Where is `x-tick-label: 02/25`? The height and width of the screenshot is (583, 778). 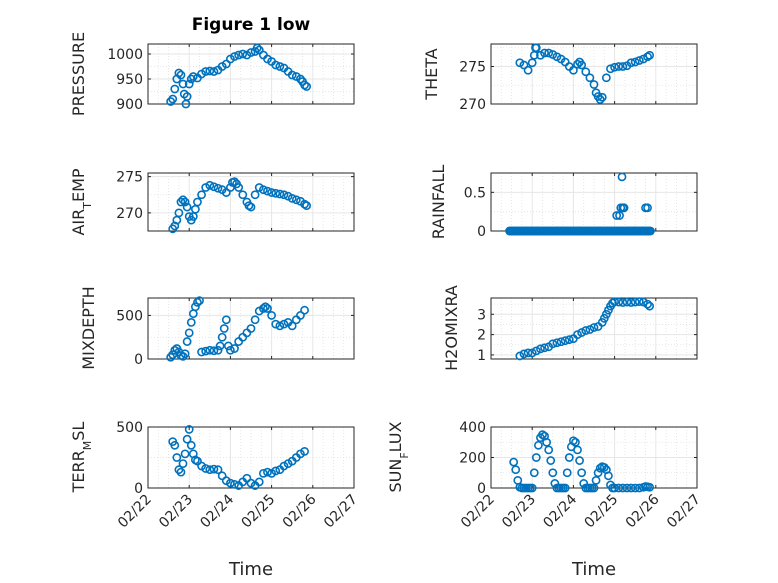 x-tick-label: 02/25 is located at coordinates (602, 512).